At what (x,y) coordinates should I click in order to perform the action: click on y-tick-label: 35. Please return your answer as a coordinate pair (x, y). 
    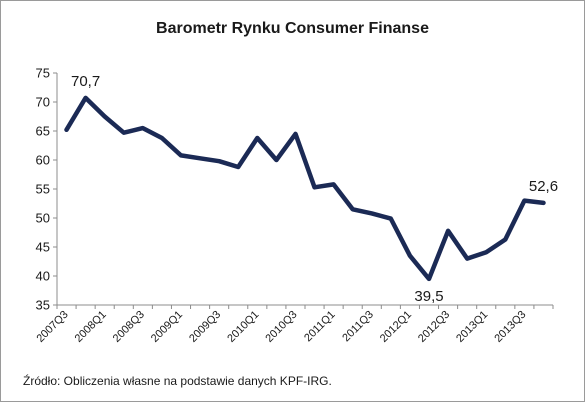
    Looking at the image, I should click on (43, 305).